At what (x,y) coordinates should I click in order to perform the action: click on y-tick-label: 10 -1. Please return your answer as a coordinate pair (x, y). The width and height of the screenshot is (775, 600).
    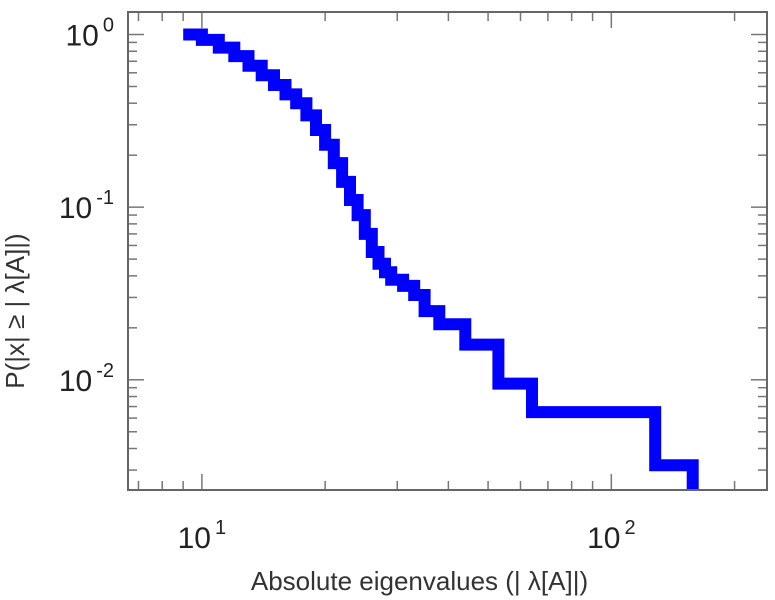
    Looking at the image, I should click on (86, 206).